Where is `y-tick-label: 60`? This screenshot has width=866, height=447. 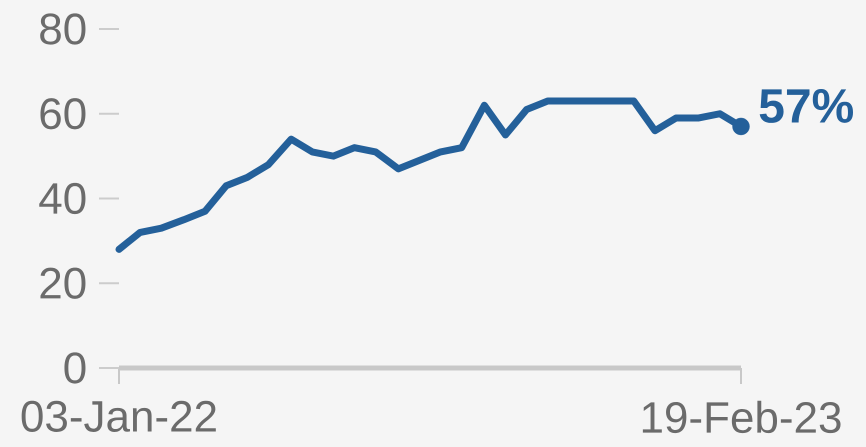 y-tick-label: 60 is located at coordinates (63, 114).